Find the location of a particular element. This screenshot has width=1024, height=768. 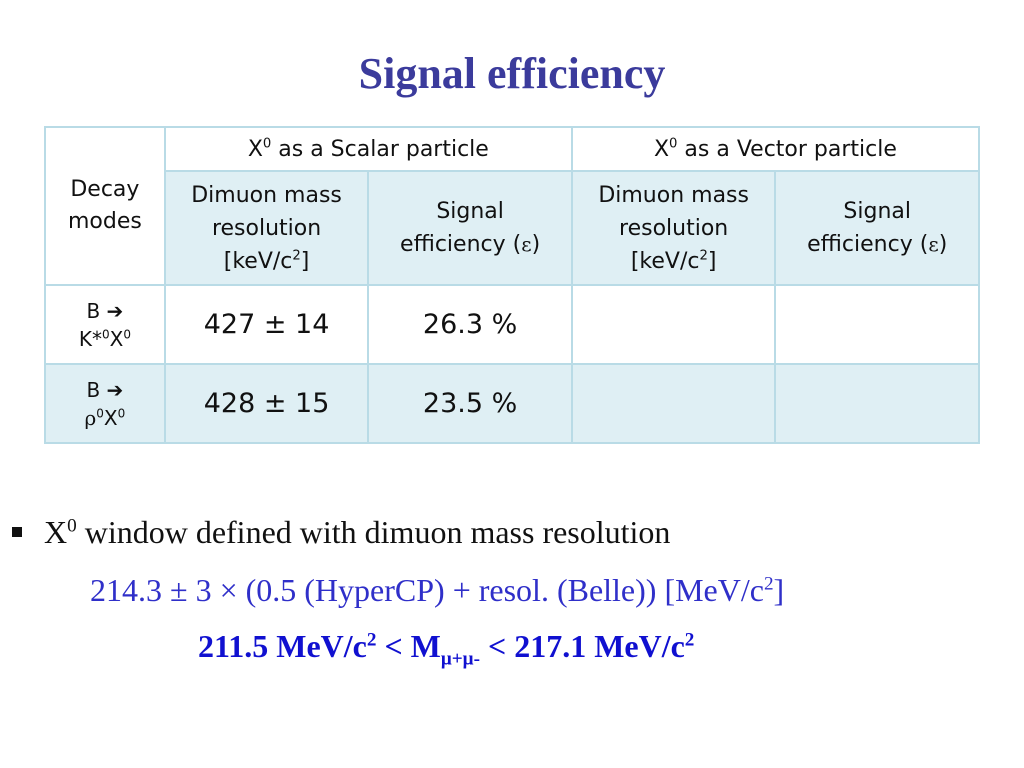

vector-signal-header: Signal efficiency (ε) is located at coordinates (877, 228).